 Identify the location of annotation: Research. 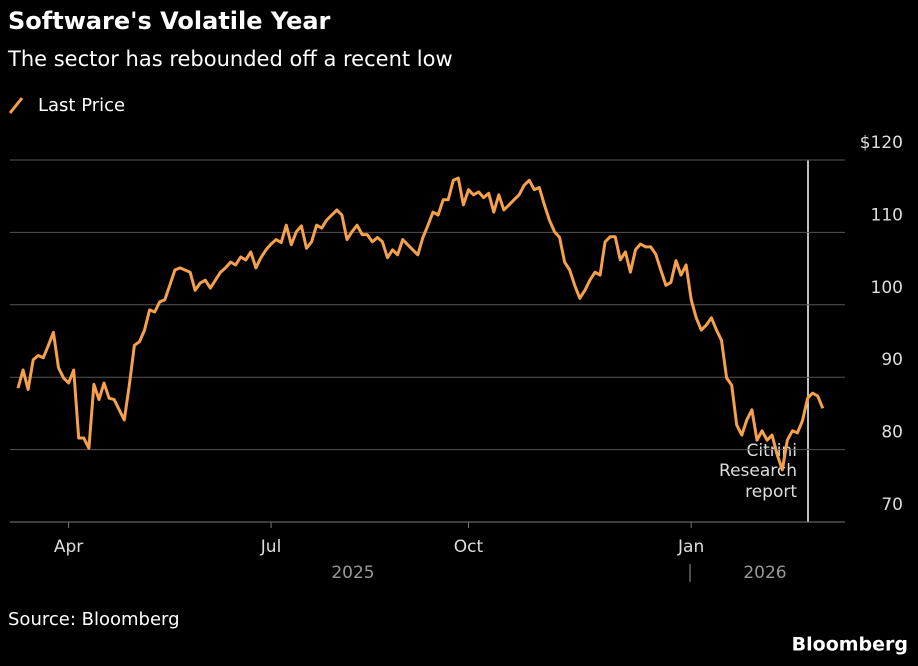
(758, 471).